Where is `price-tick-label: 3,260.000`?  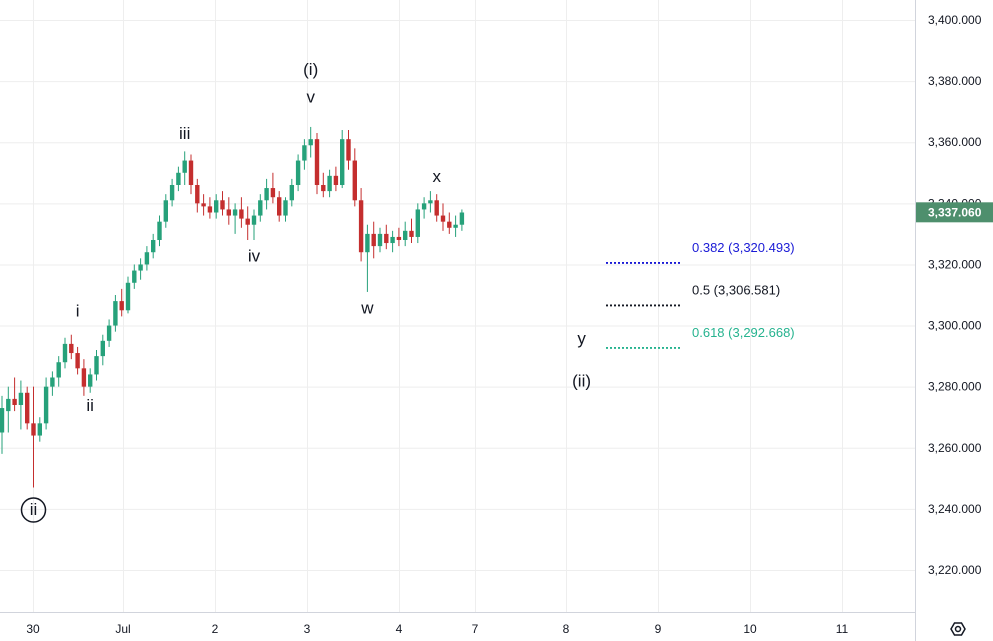 price-tick-label: 3,260.000 is located at coordinates (955, 448).